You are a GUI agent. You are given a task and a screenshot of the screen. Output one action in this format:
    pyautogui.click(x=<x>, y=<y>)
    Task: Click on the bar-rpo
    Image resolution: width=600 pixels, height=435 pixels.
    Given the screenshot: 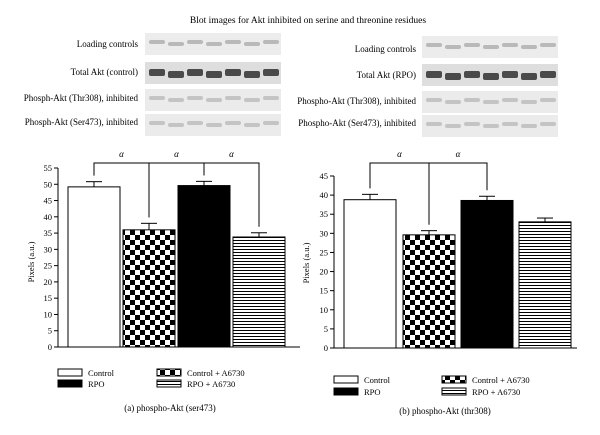 What is the action you would take?
    pyautogui.click(x=487, y=274)
    